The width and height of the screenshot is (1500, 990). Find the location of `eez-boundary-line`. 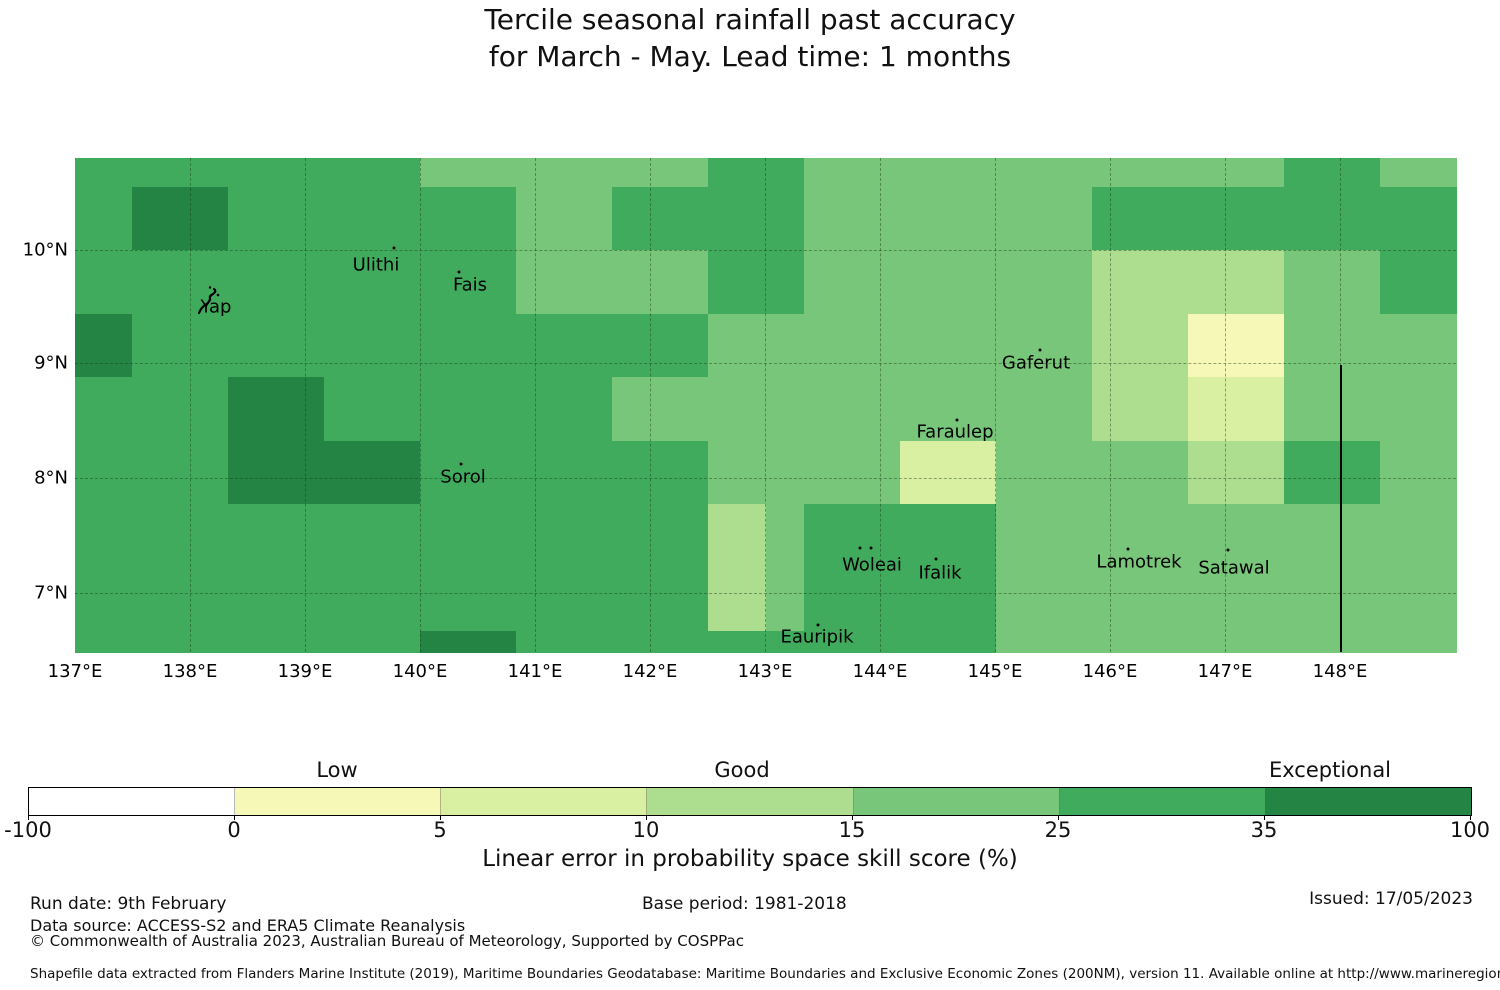

eez-boundary-line is located at coordinates (1341, 508).